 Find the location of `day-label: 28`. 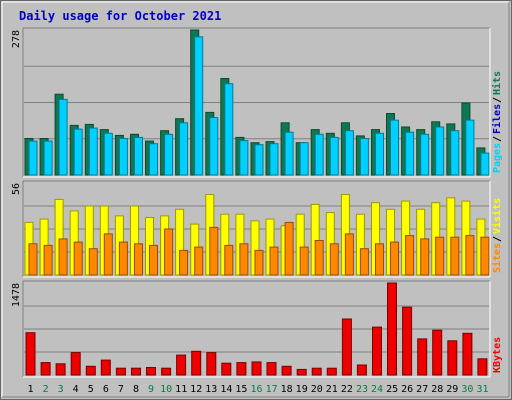

day-label: 28 is located at coordinates (437, 389).